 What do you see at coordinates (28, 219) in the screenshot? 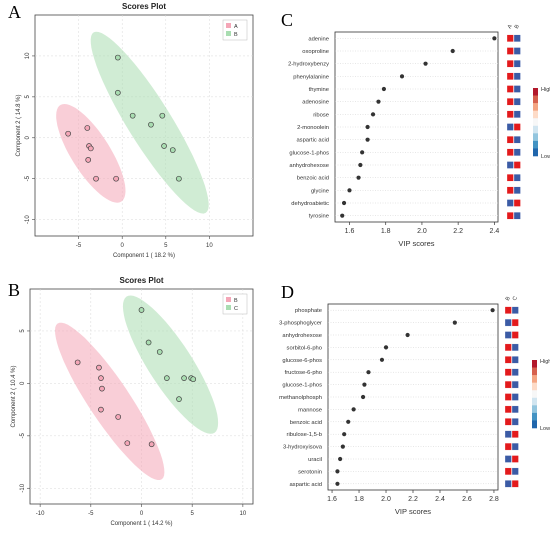
I see `y-tick-label: -10` at bounding box center [28, 219].